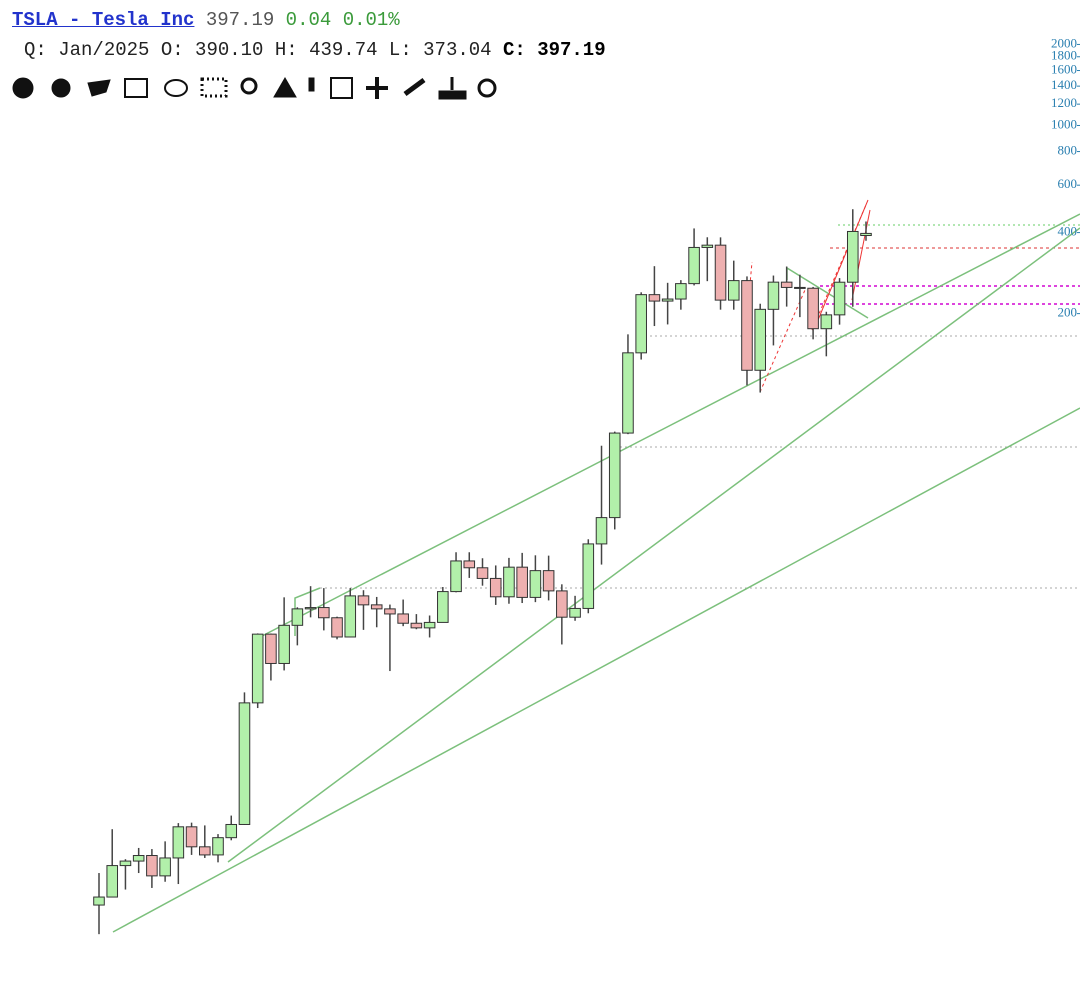 The image size is (1080, 987). What do you see at coordinates (514, 50) in the screenshot?
I see `ohlc-label: C:` at bounding box center [514, 50].